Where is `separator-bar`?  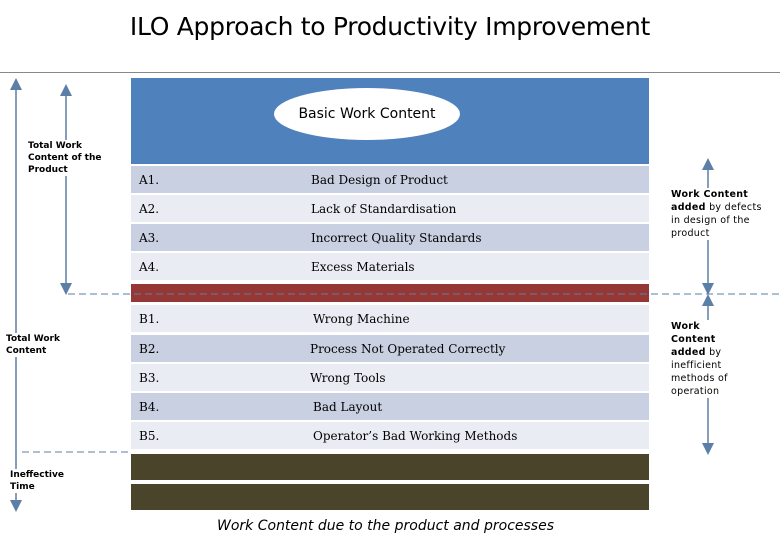
separator-bar is located at coordinates (390, 293).